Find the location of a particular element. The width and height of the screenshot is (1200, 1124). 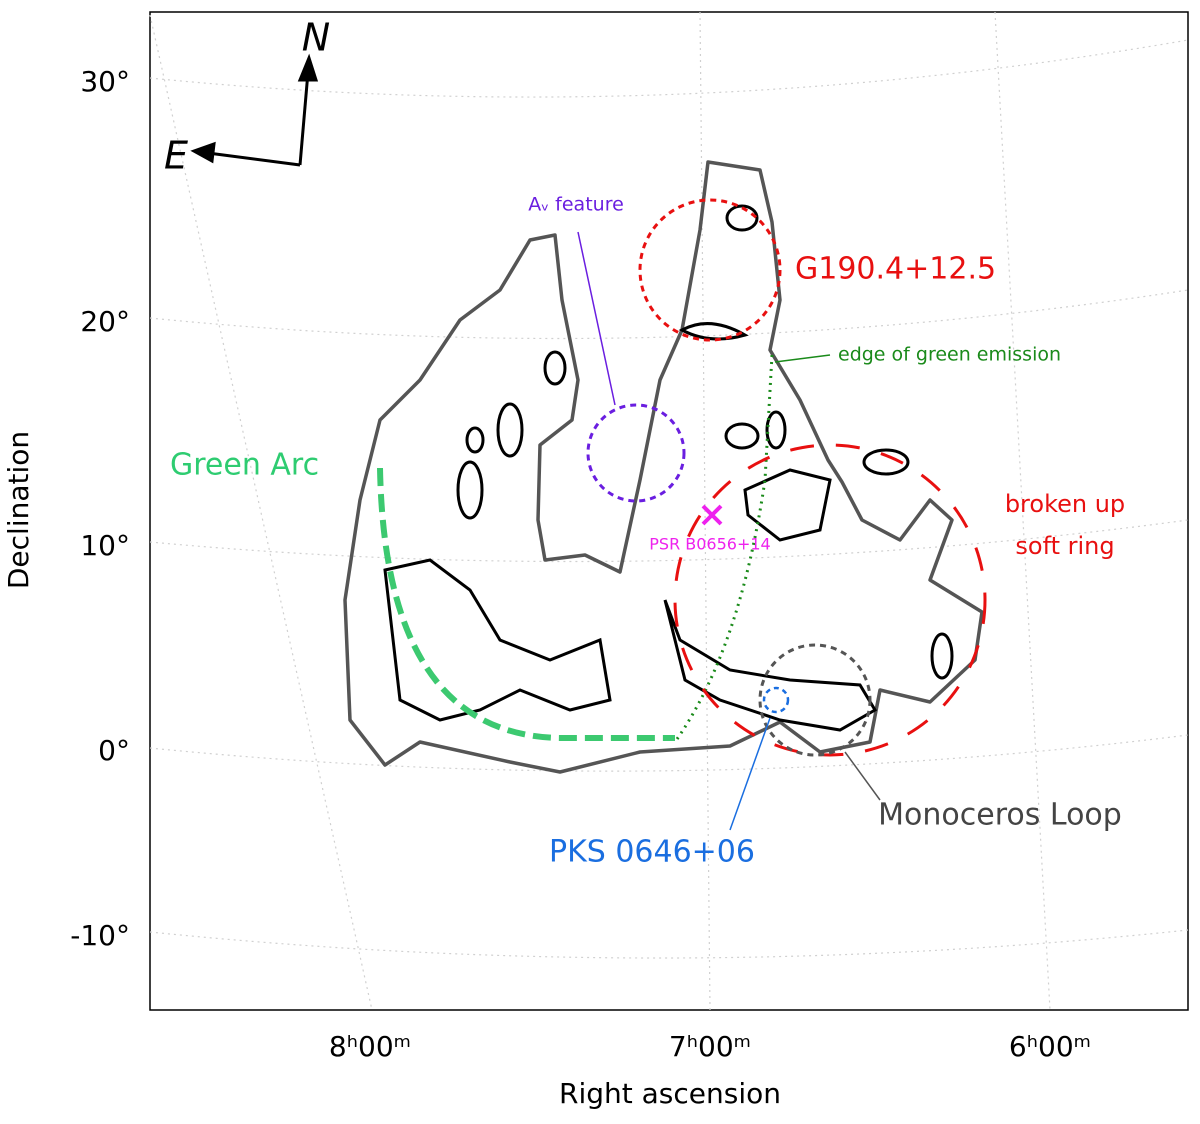

av-leader is located at coordinates (596, 318).